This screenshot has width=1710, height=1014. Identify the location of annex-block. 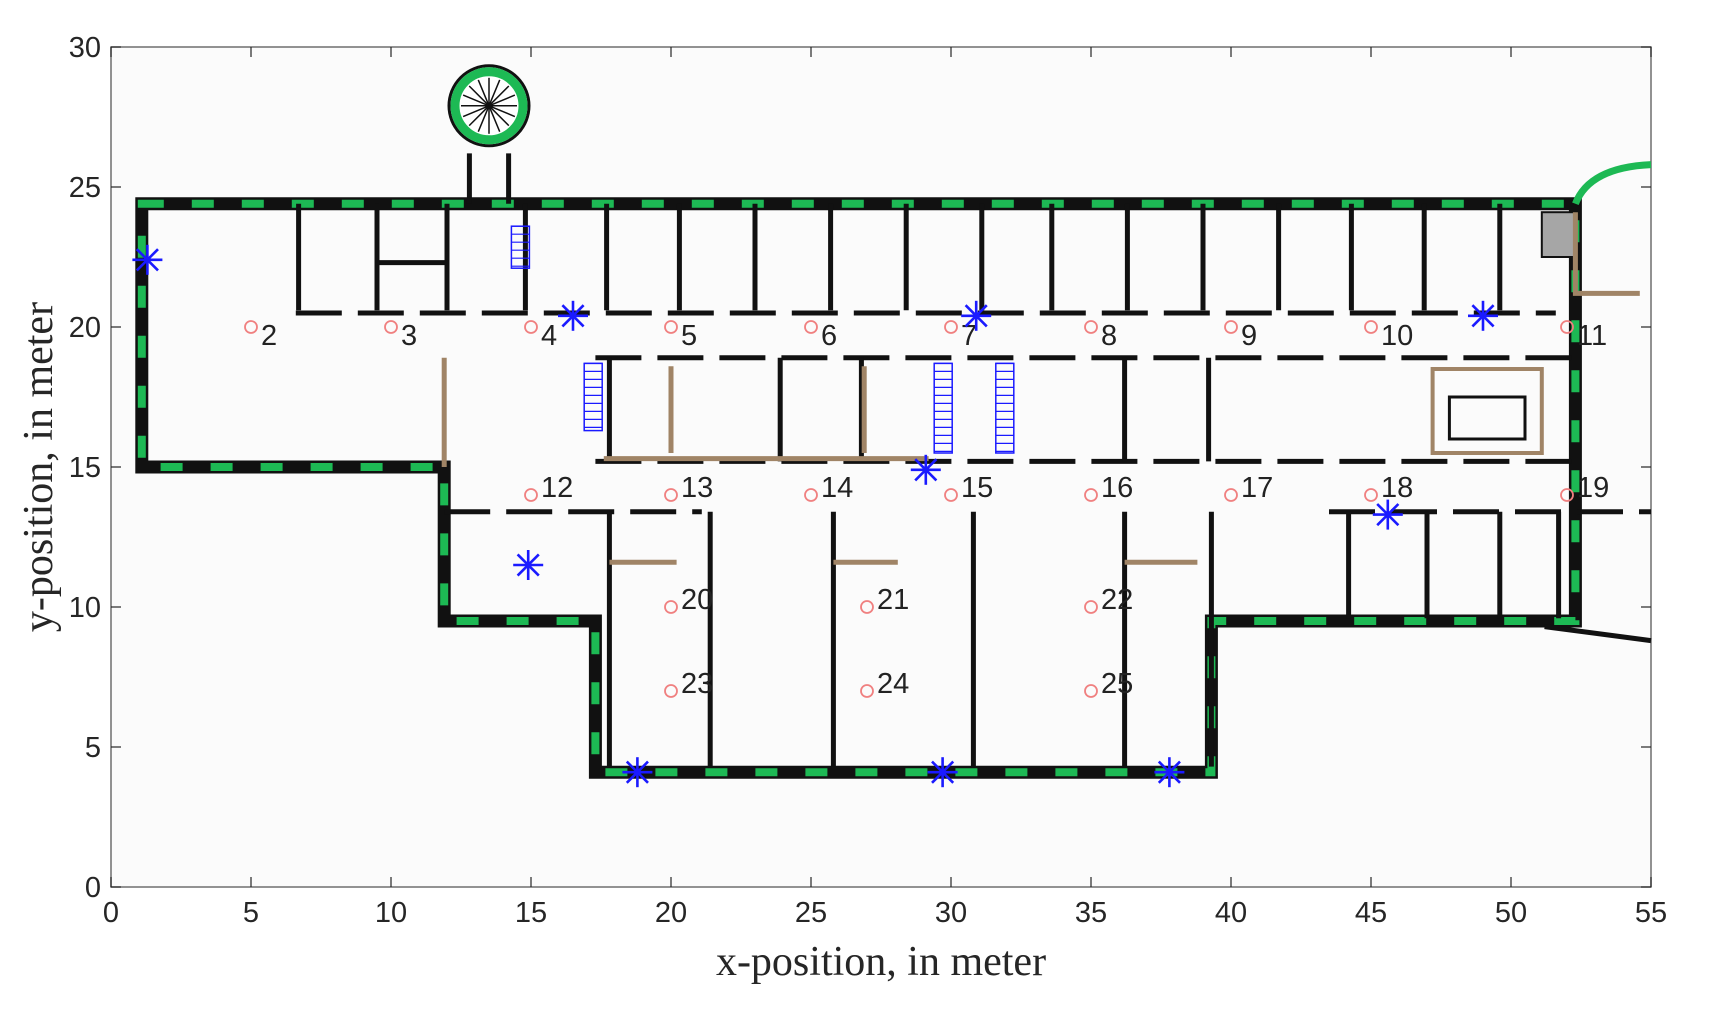
(1558, 234).